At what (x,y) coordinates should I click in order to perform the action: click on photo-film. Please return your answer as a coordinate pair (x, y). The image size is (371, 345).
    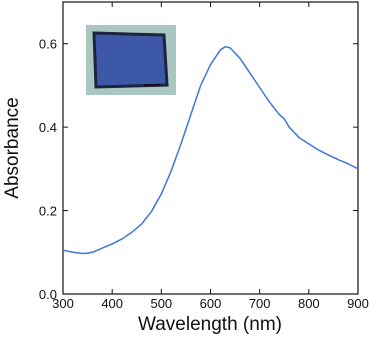
    Looking at the image, I should click on (130, 60).